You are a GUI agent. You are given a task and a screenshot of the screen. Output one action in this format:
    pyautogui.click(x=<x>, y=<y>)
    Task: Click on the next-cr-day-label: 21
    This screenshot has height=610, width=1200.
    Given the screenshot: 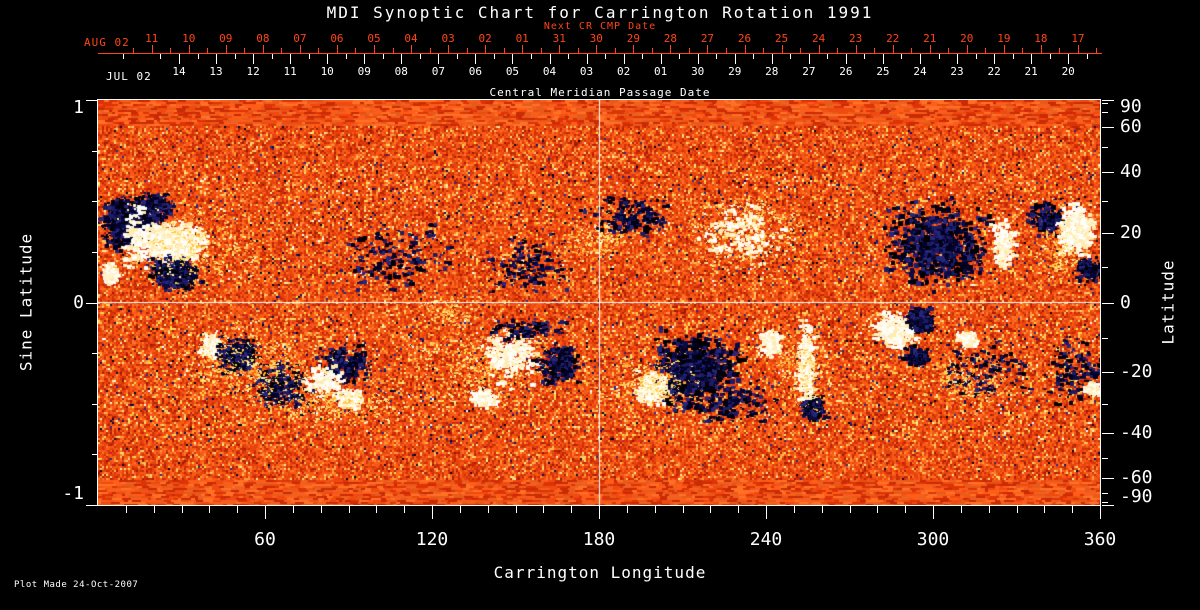 What is the action you would take?
    pyautogui.click(x=930, y=38)
    